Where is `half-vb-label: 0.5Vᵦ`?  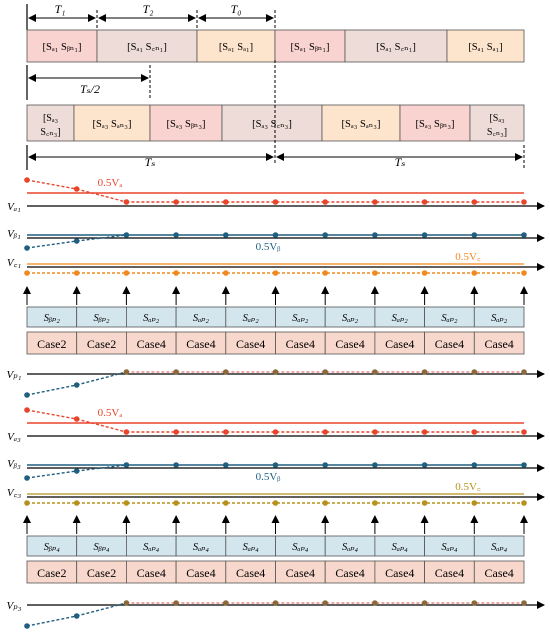
half-vb-label: 0.5Vᵦ is located at coordinates (268, 247).